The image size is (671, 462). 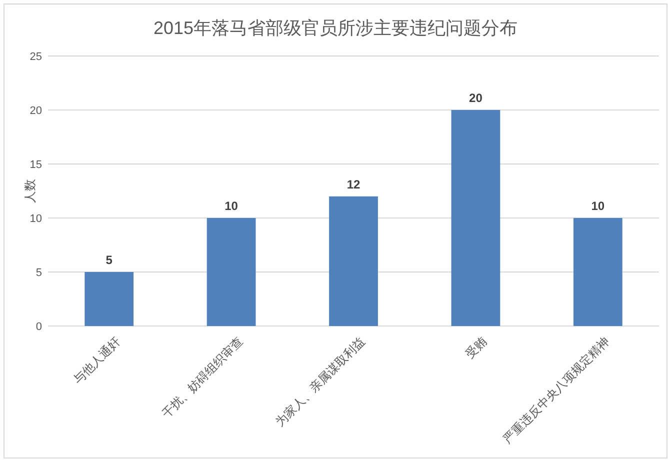 What do you see at coordinates (97, 360) in the screenshot?
I see `x-tick-label: 与他人通奸` at bounding box center [97, 360].